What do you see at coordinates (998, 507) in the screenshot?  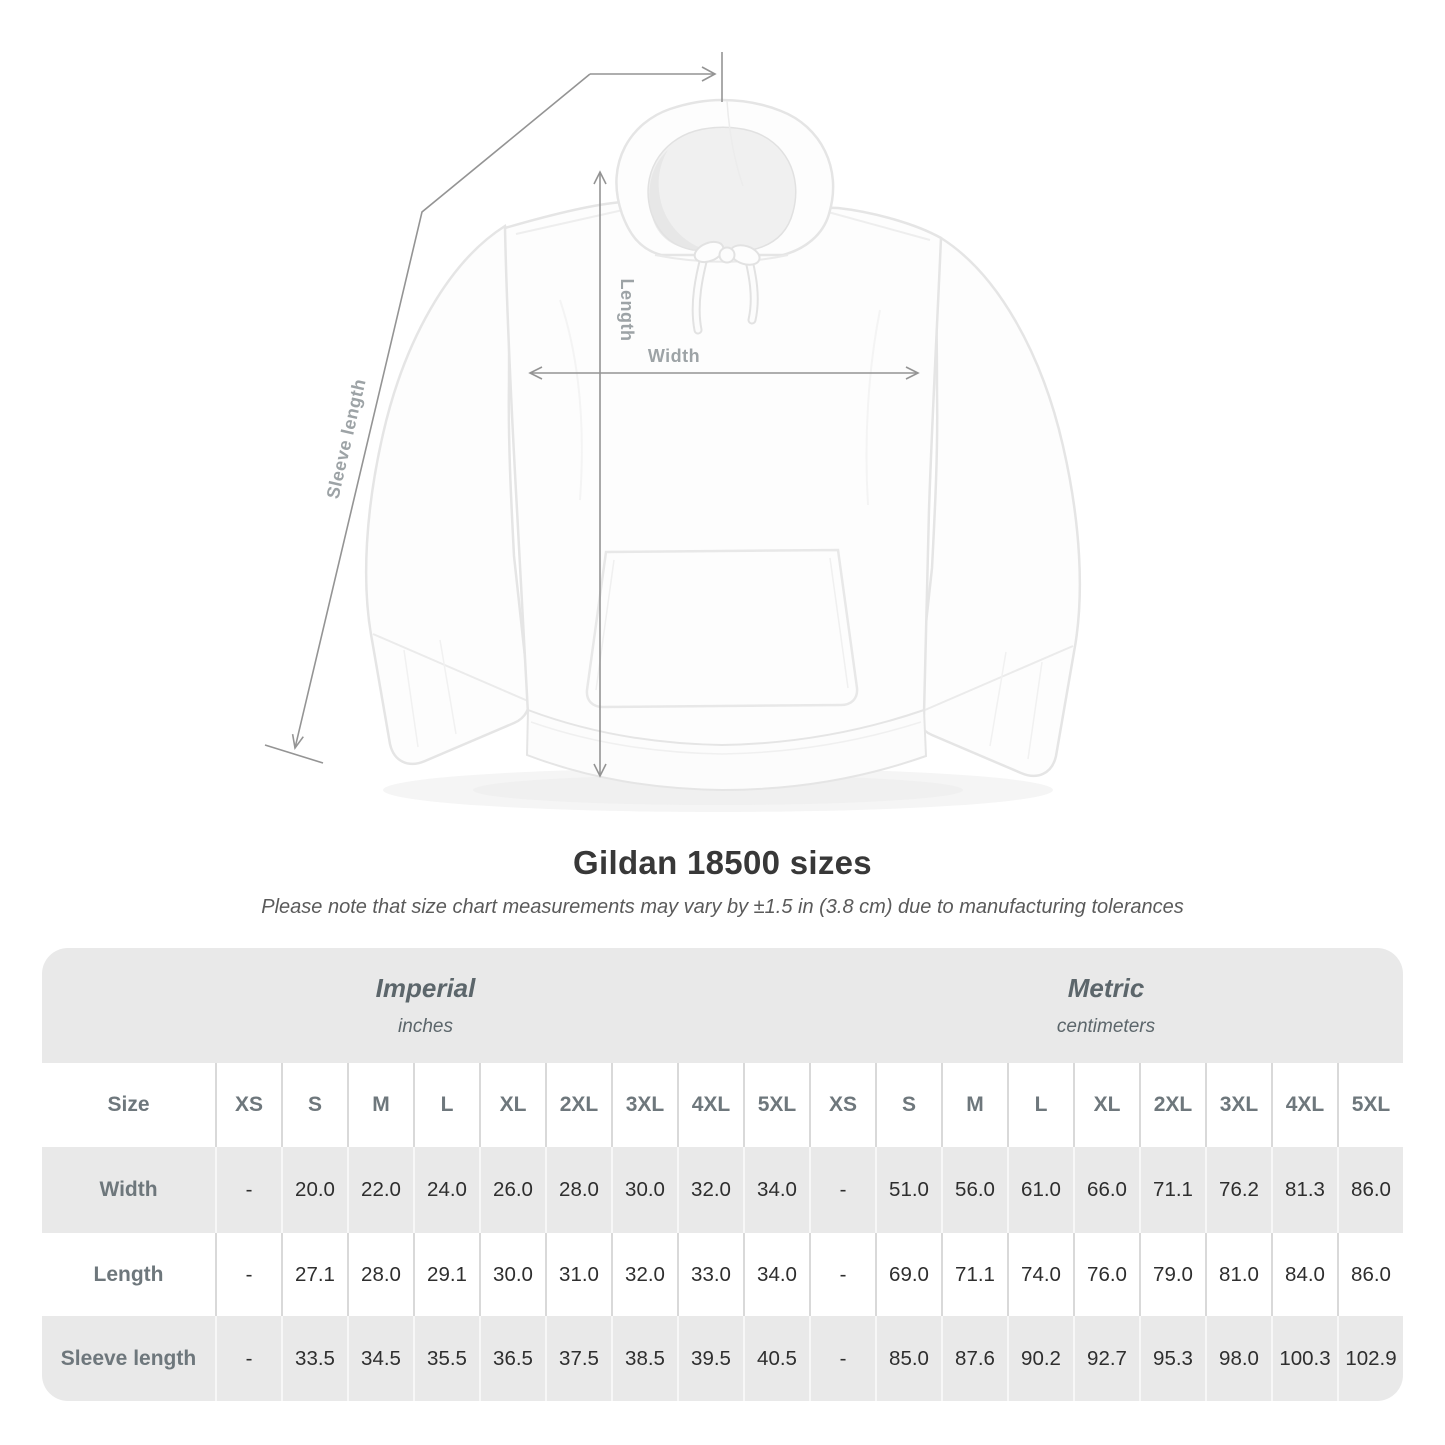 I see `hoodie-right-sleeve` at bounding box center [998, 507].